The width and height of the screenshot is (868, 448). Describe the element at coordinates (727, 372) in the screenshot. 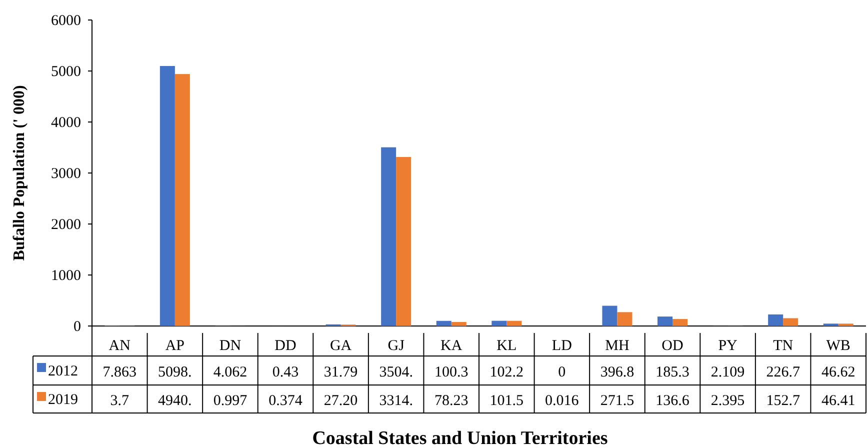

I see `data-label: 2.109` at that location.